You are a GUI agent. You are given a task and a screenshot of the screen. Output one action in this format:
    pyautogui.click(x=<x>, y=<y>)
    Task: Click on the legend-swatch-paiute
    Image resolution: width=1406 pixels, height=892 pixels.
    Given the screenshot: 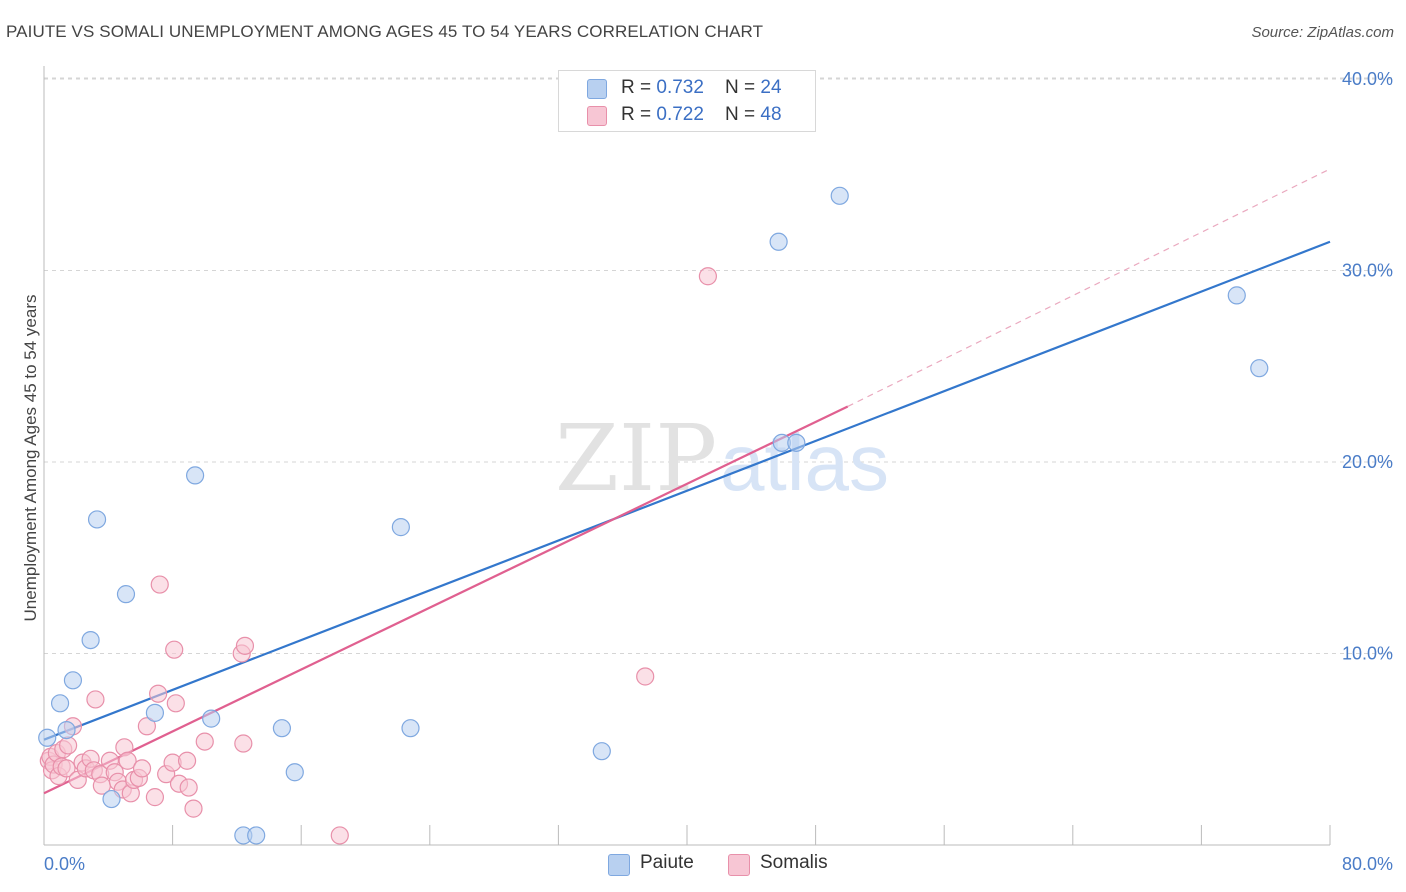 What is the action you would take?
    pyautogui.click(x=597, y=89)
    